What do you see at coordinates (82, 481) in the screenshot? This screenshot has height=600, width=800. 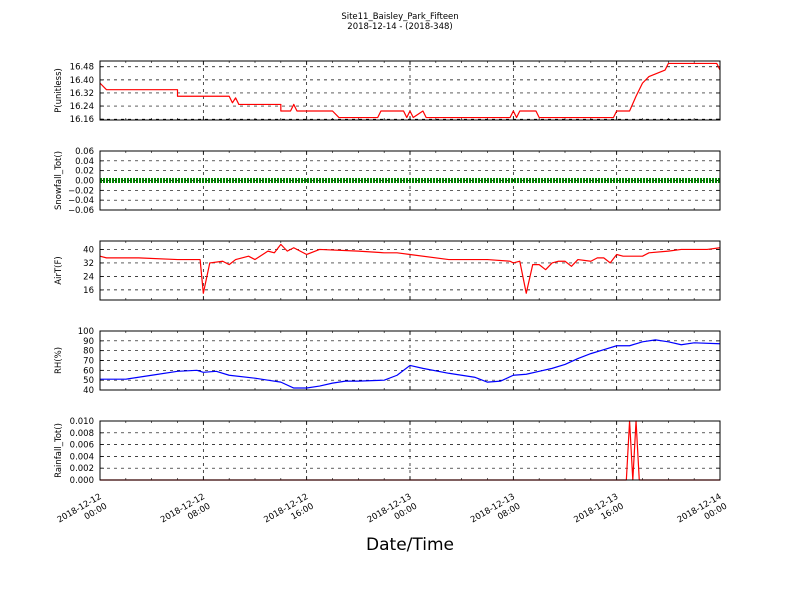 I see `y-tick-label: 0.000` at bounding box center [82, 481].